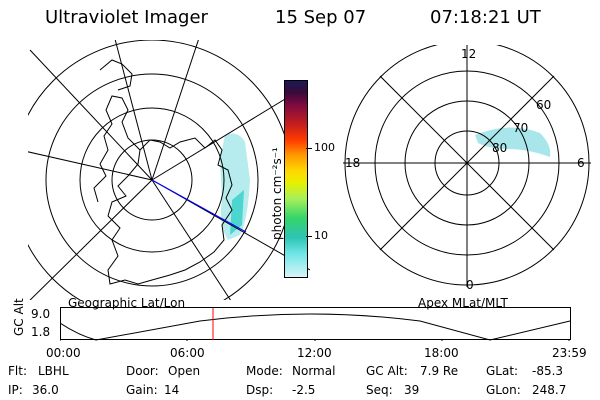 This screenshot has height=400, width=600. I want to click on gcalt-value: 7.9 Re, so click(439, 371).